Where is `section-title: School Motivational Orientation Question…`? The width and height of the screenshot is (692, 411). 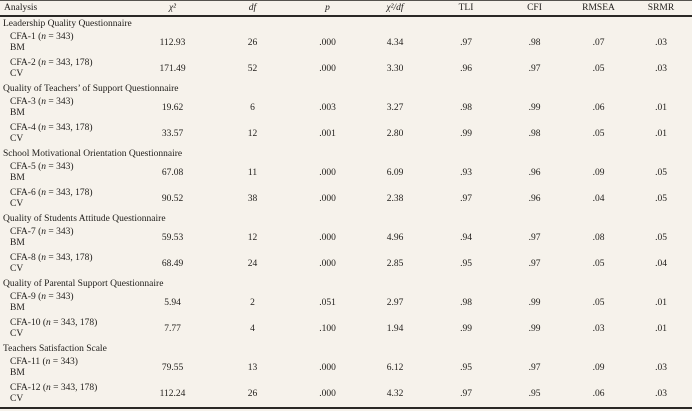
section-title: School Motivational Orientation Question… is located at coordinates (93, 153).